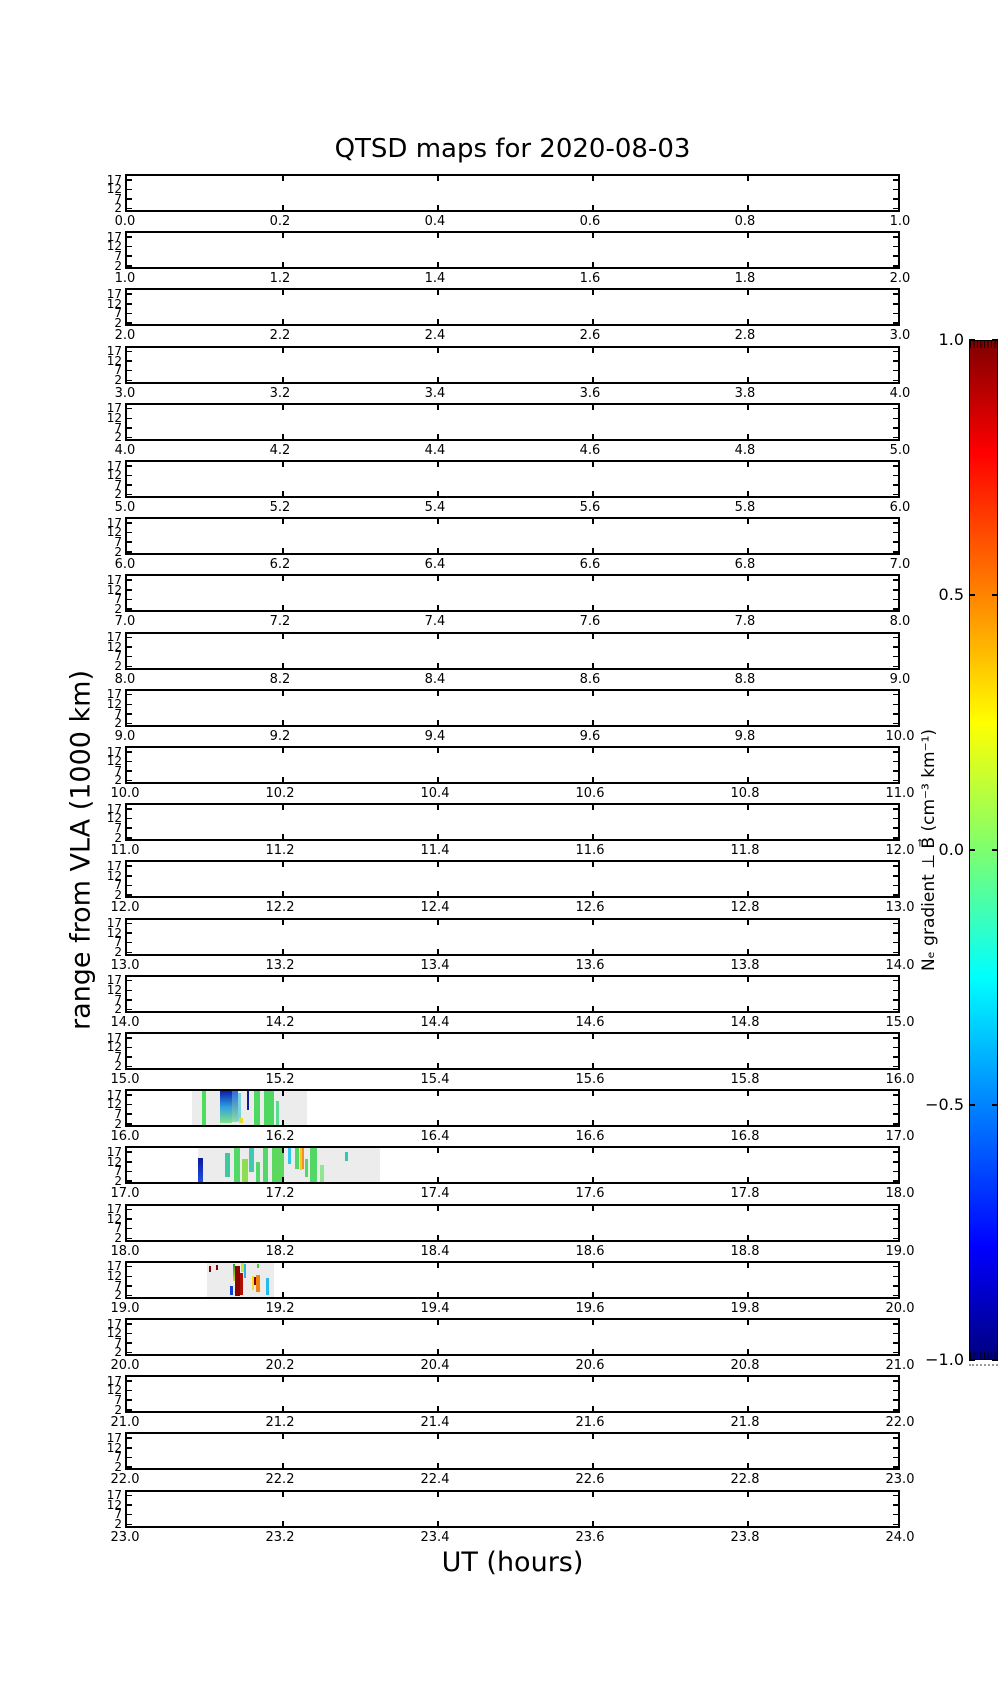  What do you see at coordinates (900, 908) in the screenshot?
I see `x-tick-label: 13.0` at bounding box center [900, 908].